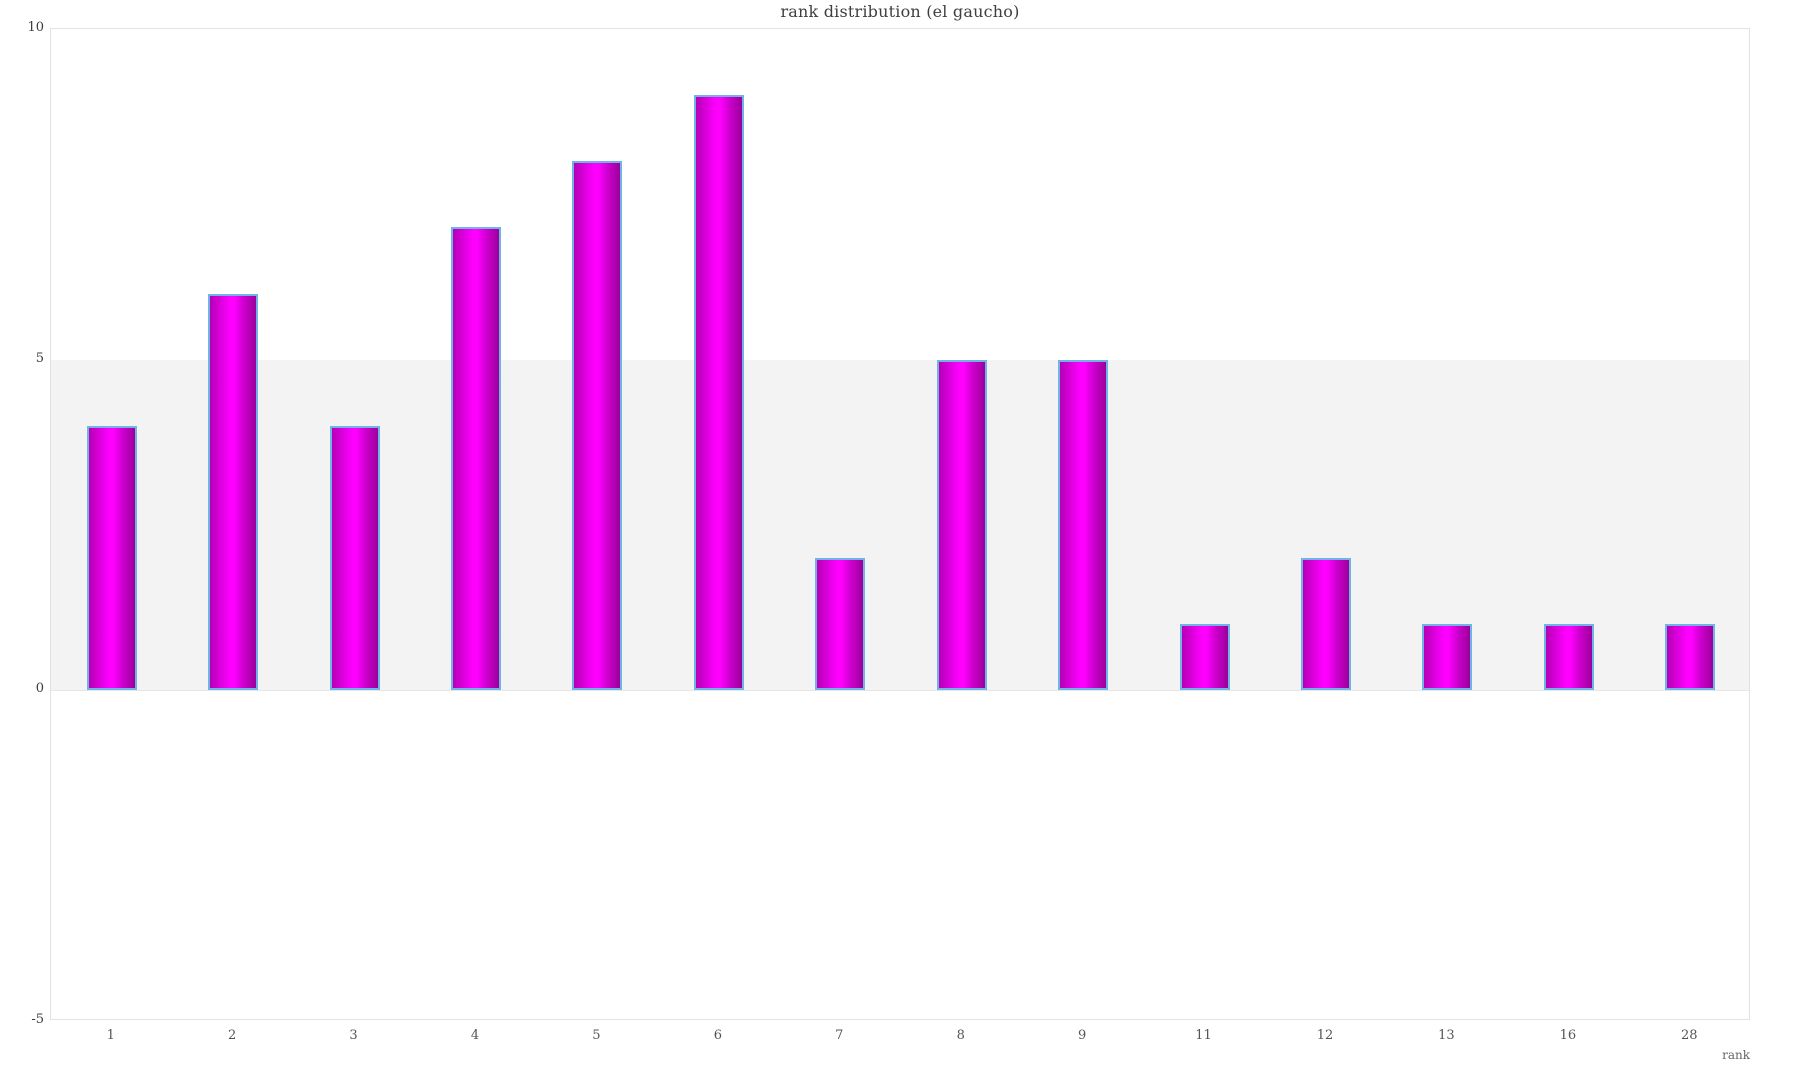 This screenshot has width=1800, height=1080. Describe the element at coordinates (960, 1035) in the screenshot. I see `x-tick-8: 8` at that location.